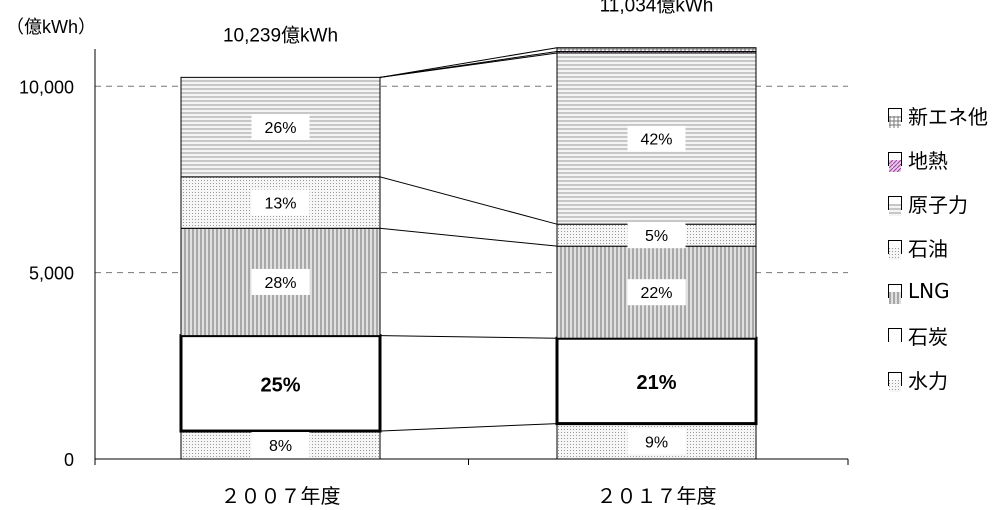  Describe the element at coordinates (657, 8) in the screenshot. I see `total-label: 11,034億kWh` at that location.